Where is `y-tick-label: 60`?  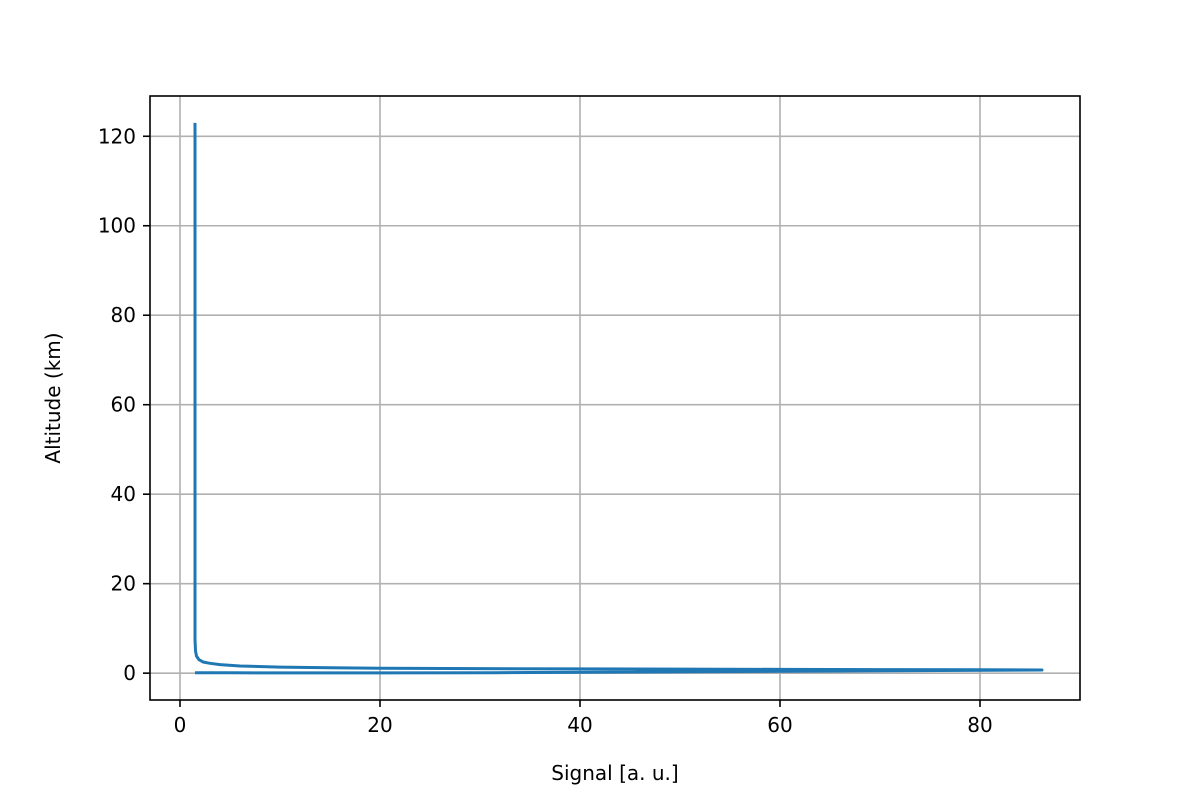 y-tick-label: 60 is located at coordinates (123, 405).